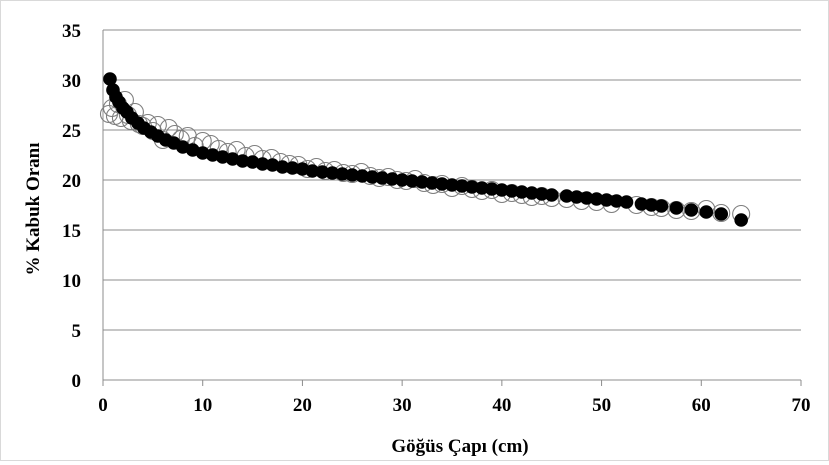 The image size is (829, 465). Describe the element at coordinates (71, 31) in the screenshot. I see `y-tick-label-7: 35` at that location.